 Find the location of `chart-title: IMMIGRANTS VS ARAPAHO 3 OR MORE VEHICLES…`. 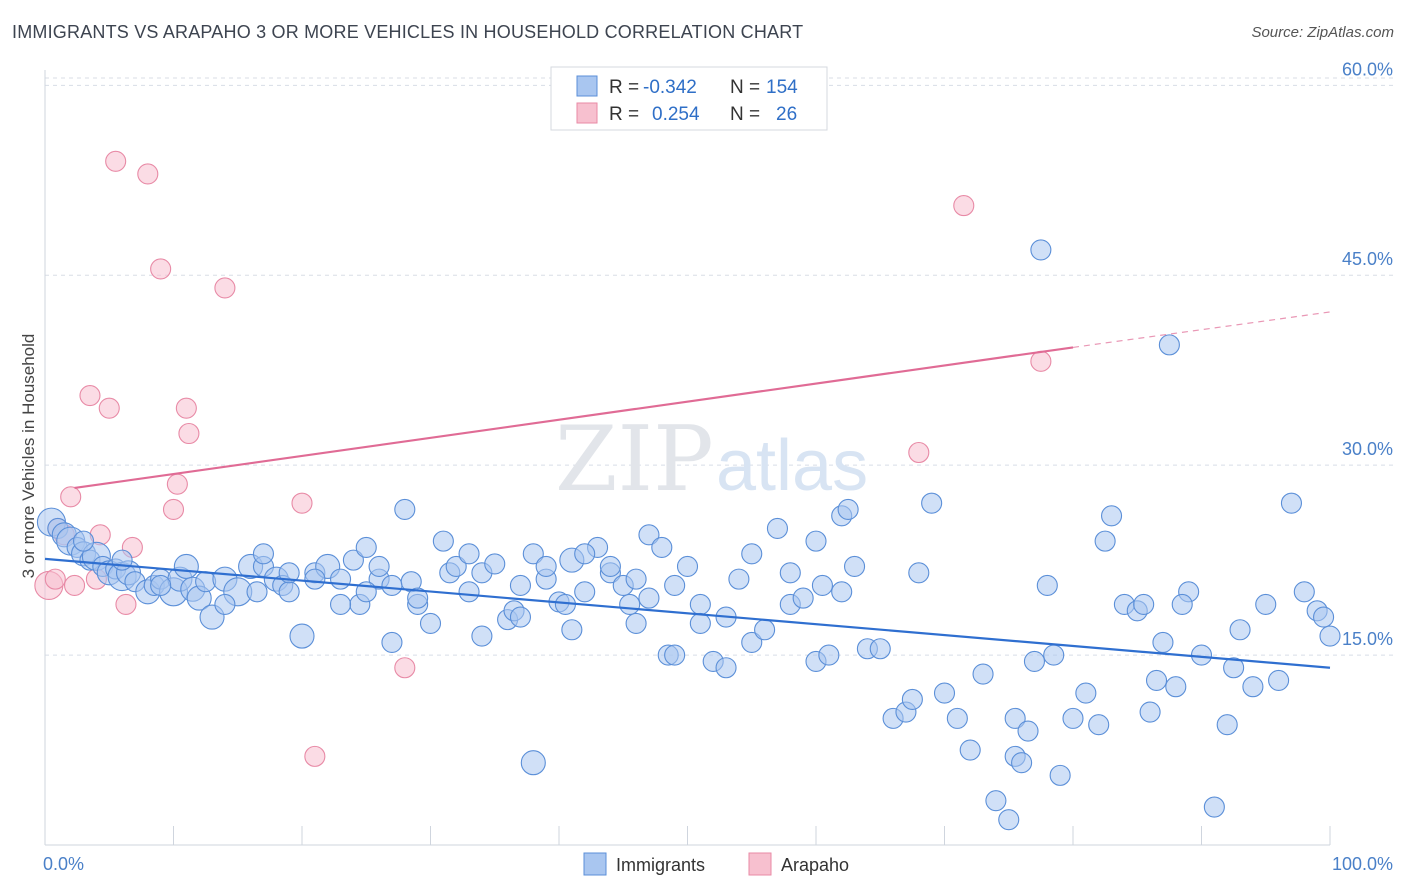

chart-title: IMMIGRANTS VS ARAPAHO 3 OR MORE VEHICLES… is located at coordinates (408, 32).